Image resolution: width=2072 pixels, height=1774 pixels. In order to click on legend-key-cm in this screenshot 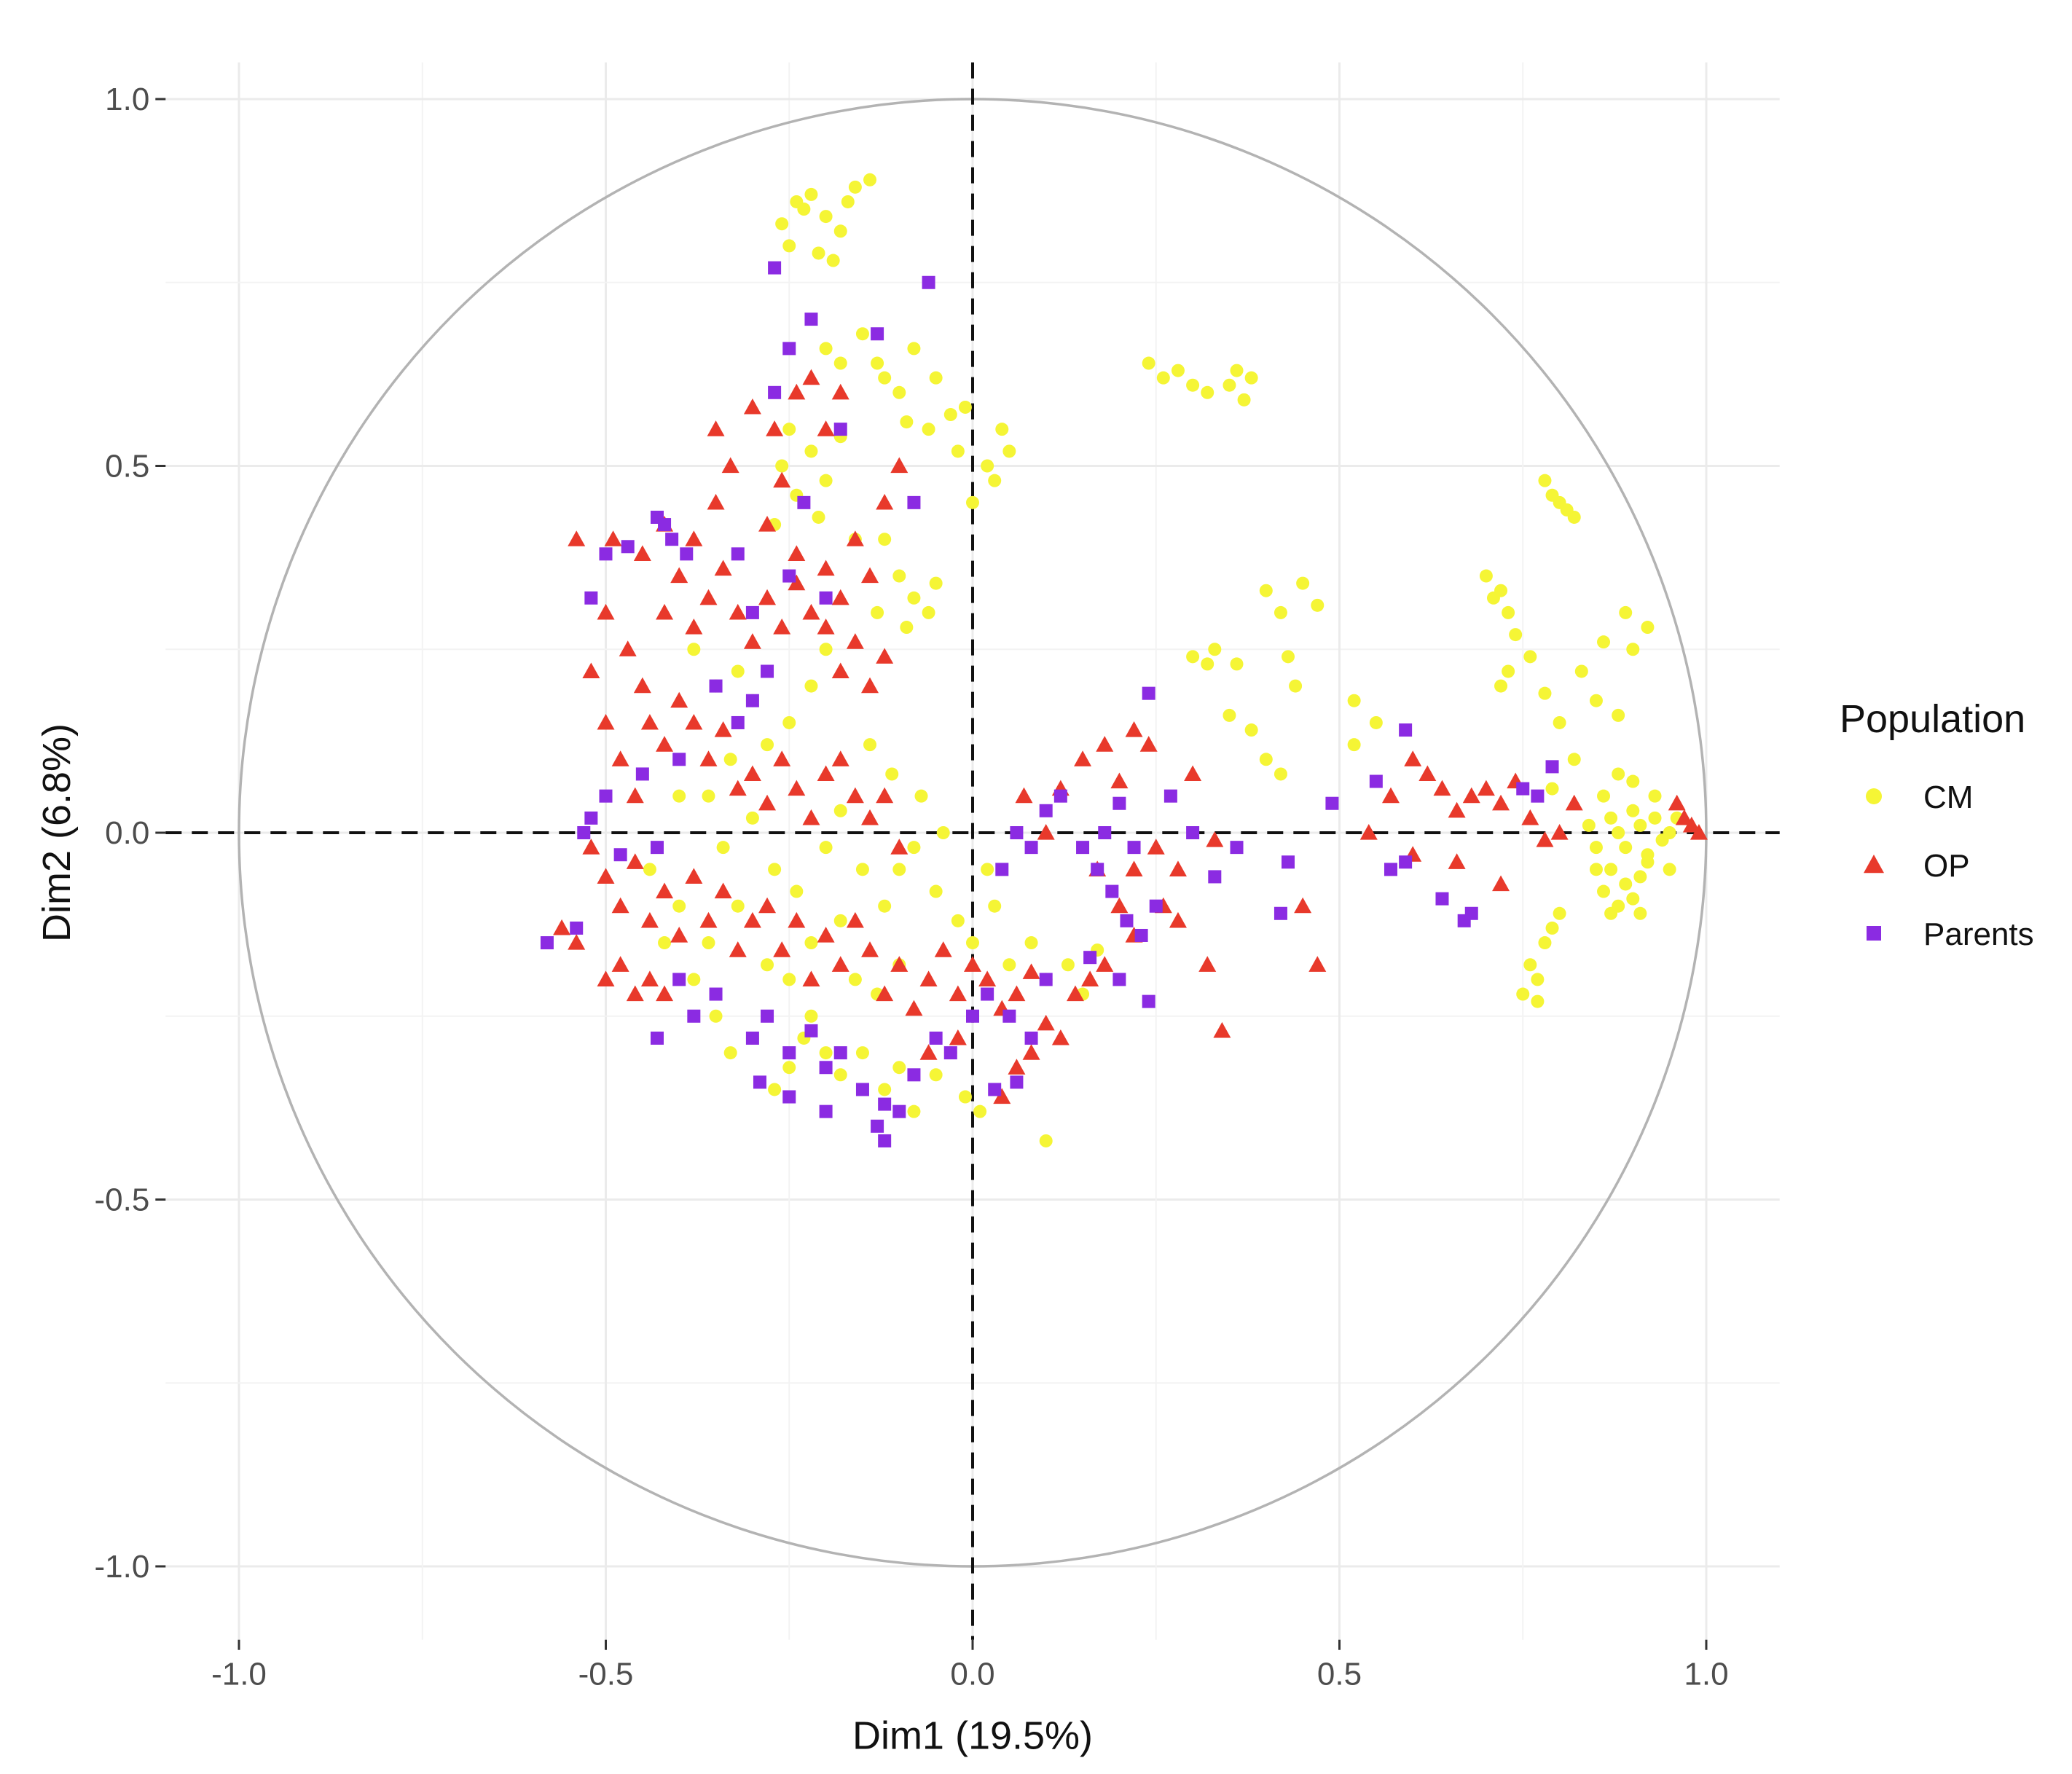, I will do `click(1874, 796)`.